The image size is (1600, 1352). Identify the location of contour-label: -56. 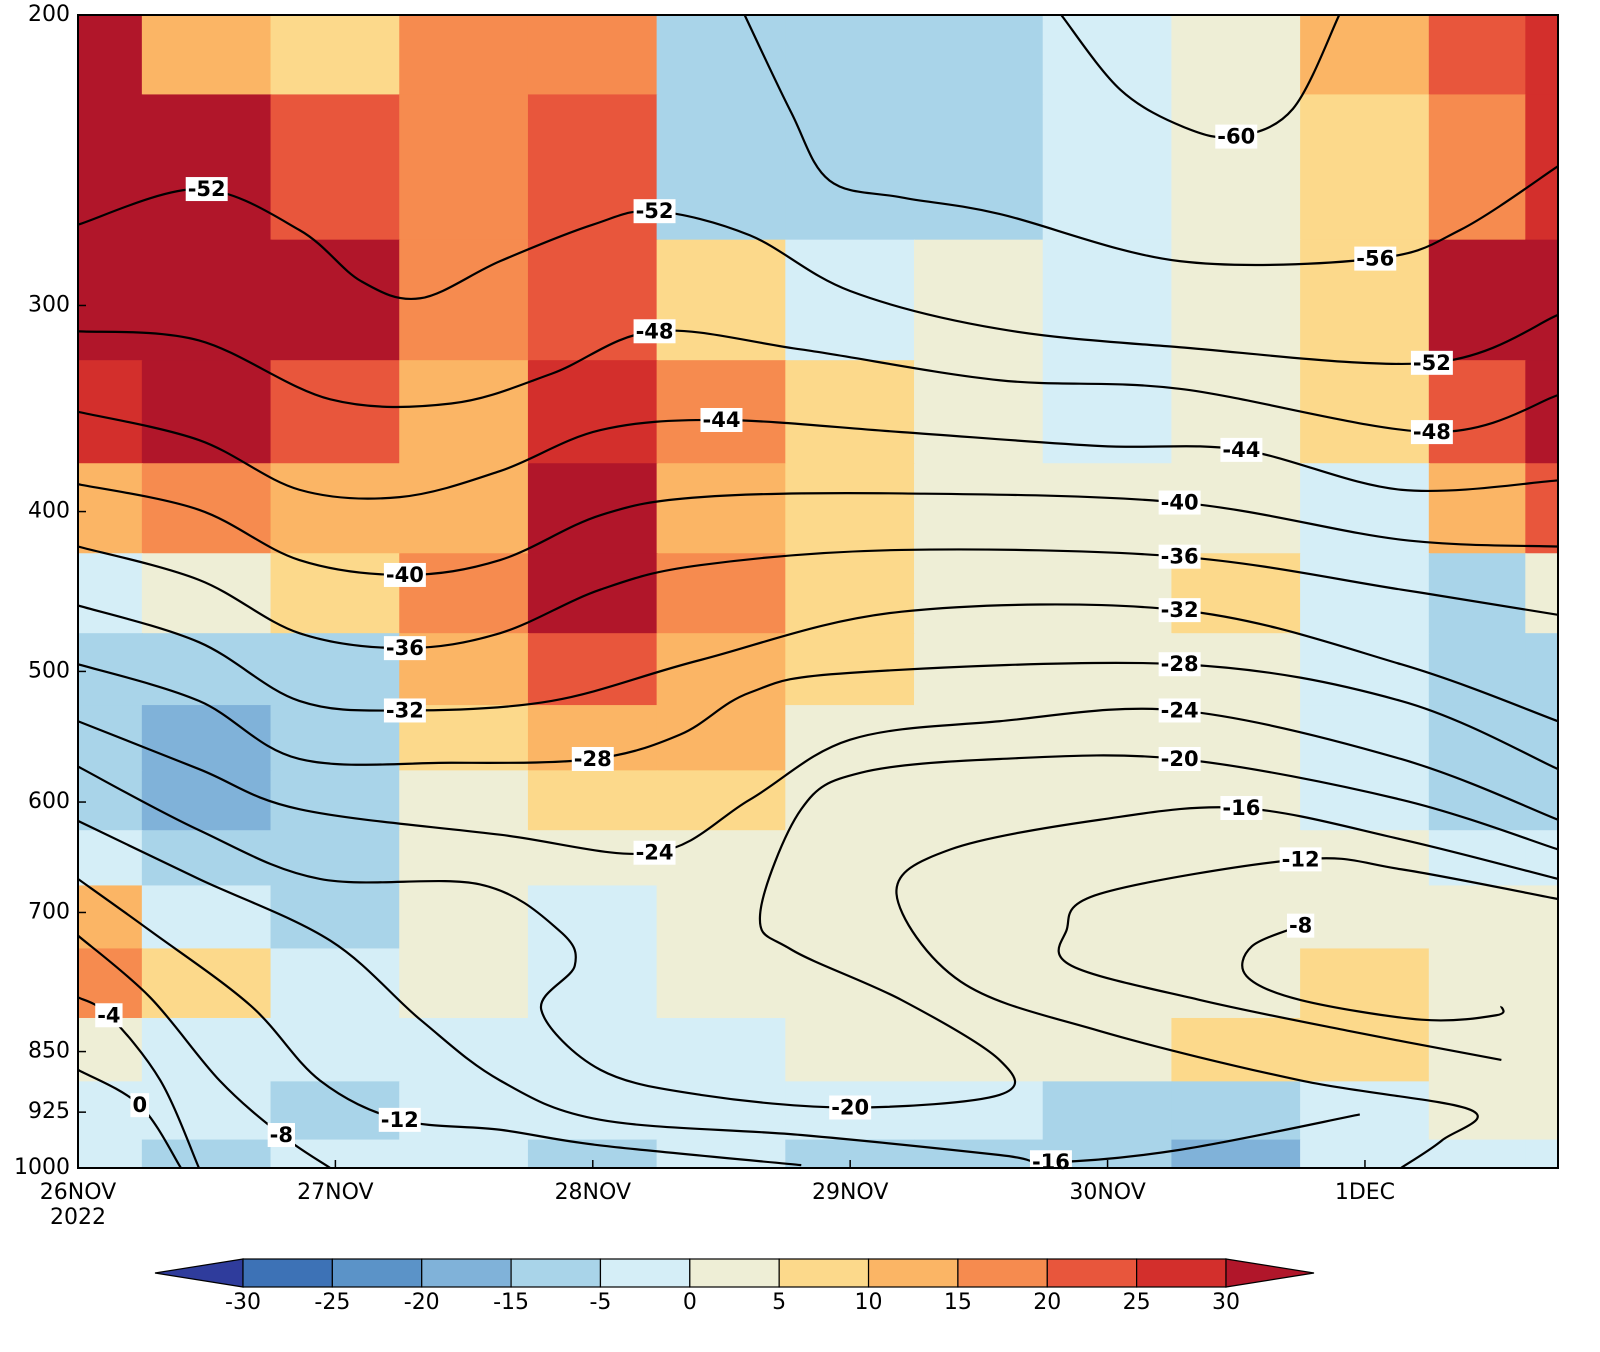
(1375, 259).